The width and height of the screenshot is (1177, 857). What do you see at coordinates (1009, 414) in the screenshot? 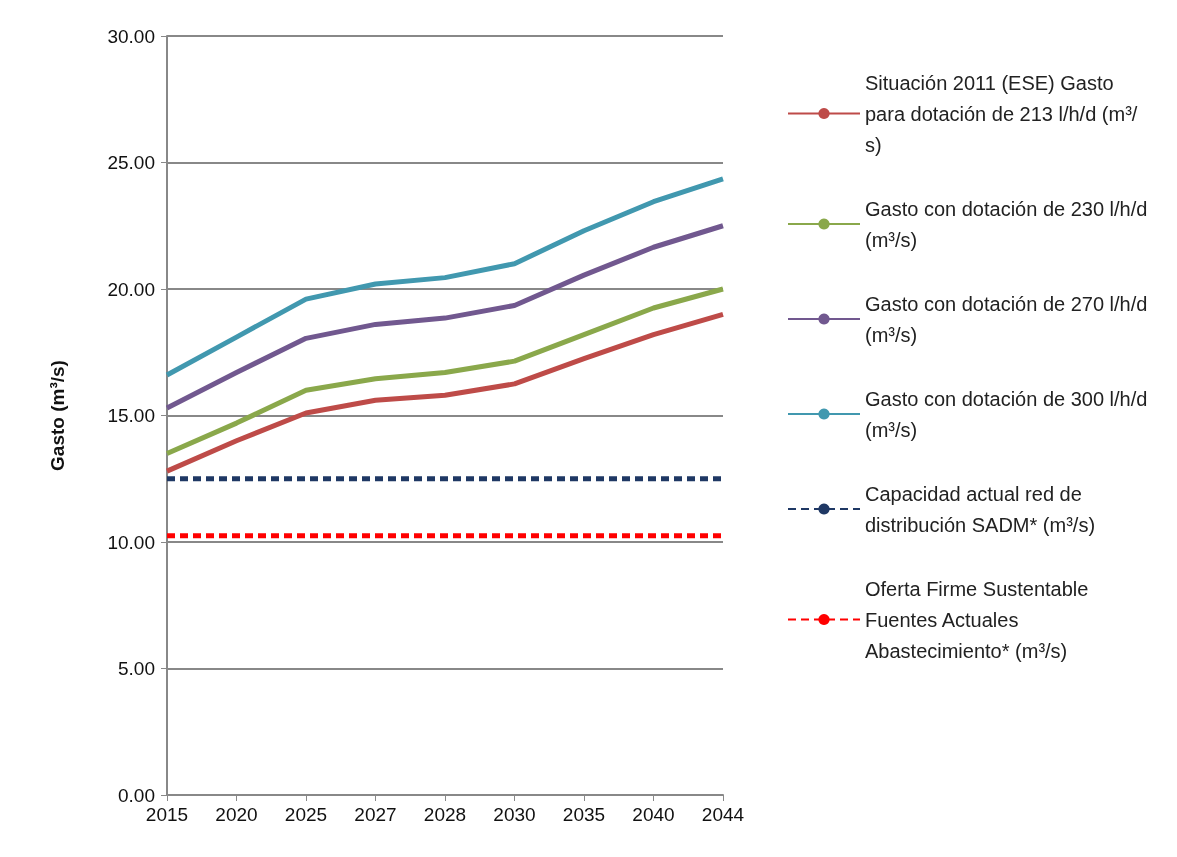
I see `legend-label: Gasto con dotación de 300 l/h/d (m³/s)` at bounding box center [1009, 414].